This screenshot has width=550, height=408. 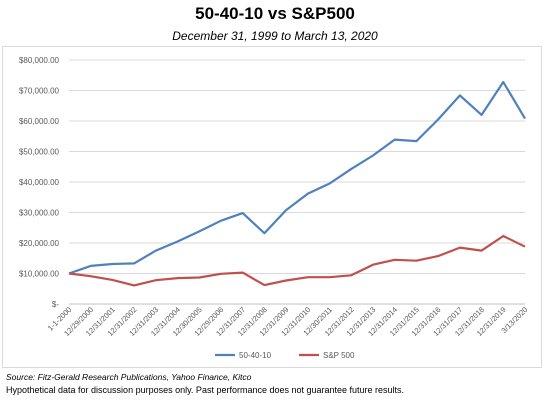 What do you see at coordinates (39, 213) in the screenshot?
I see `y-tick-label: $30,000.00` at bounding box center [39, 213].